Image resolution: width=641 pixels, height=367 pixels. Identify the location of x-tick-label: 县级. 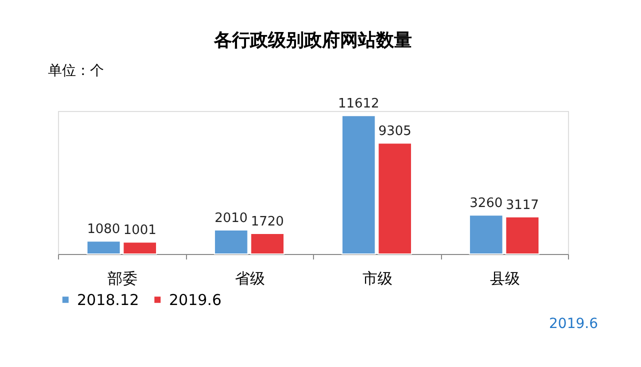
(505, 279).